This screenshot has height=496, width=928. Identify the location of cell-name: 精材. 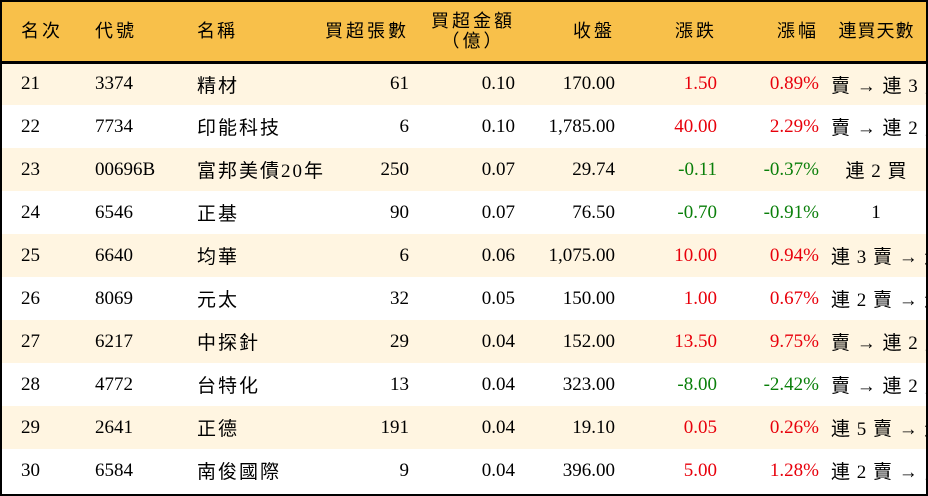
(218, 86).